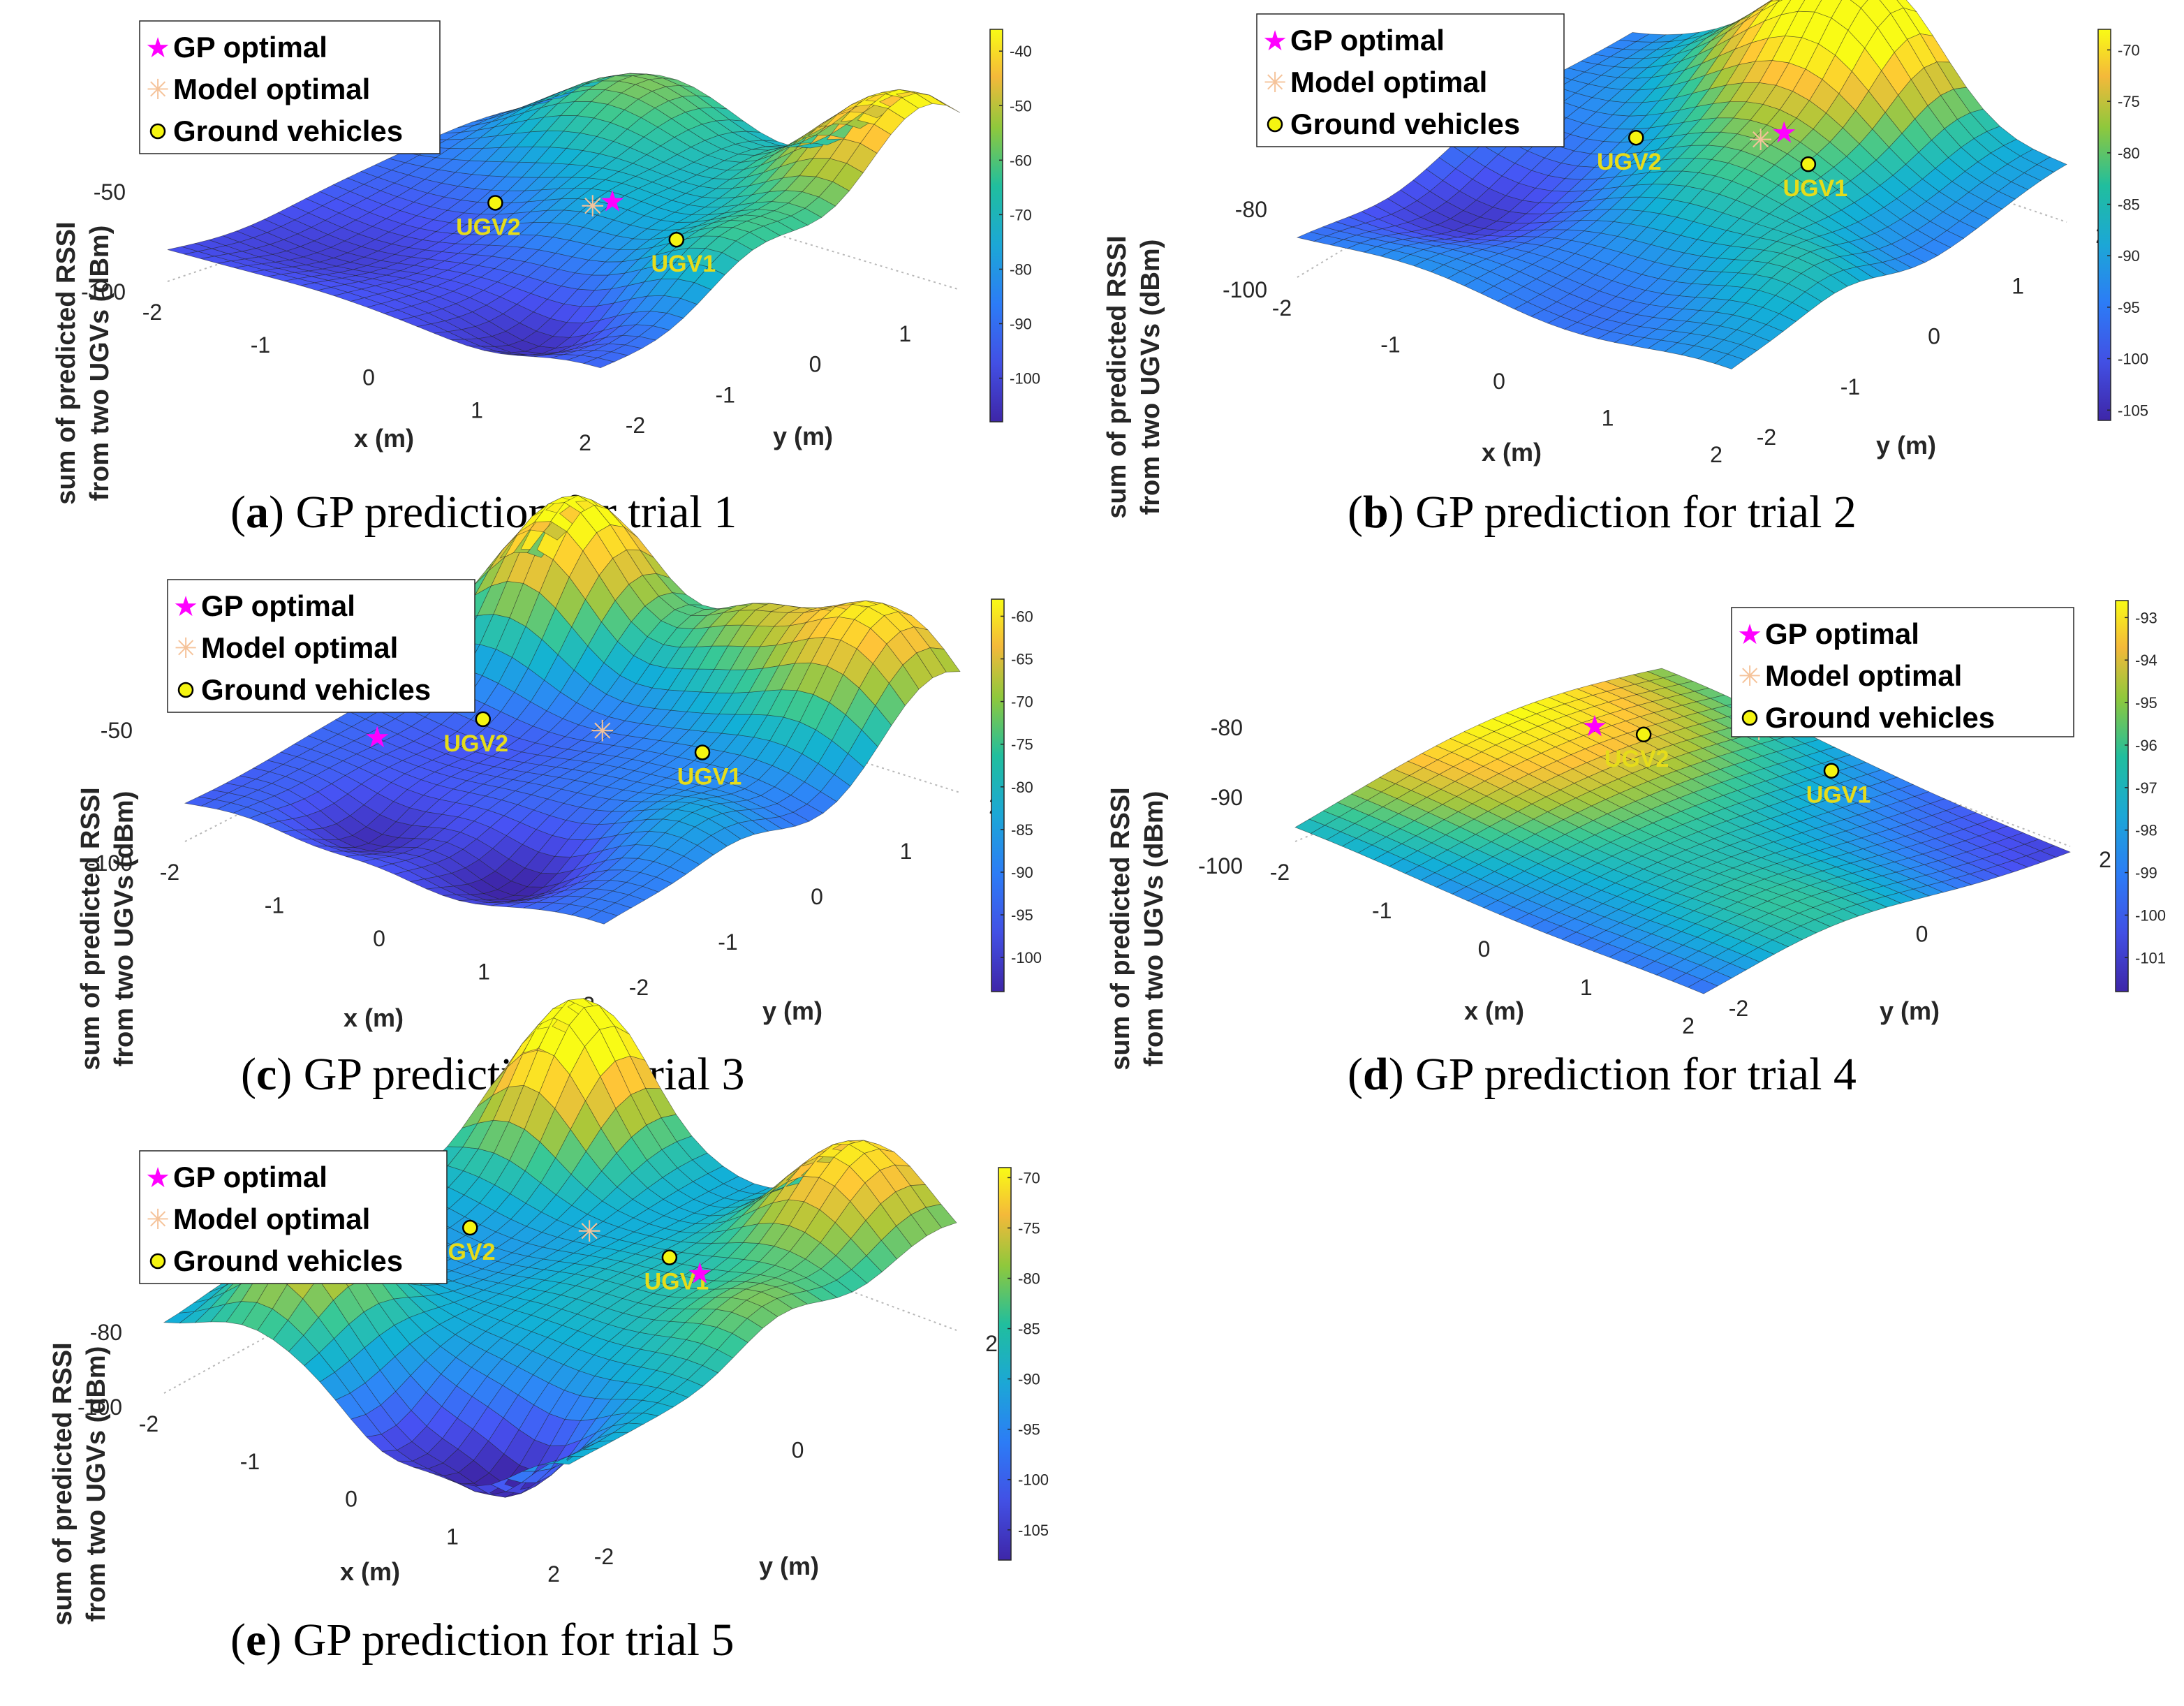  What do you see at coordinates (1029, 1329) in the screenshot?
I see `colorbar-tick-label: -85` at bounding box center [1029, 1329].